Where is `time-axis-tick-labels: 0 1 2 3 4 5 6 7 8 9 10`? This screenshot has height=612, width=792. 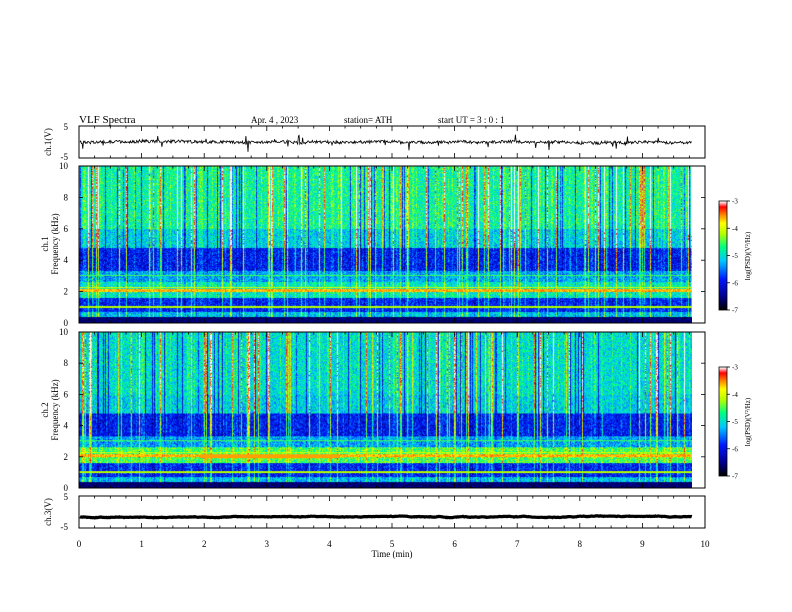 time-axis-tick-labels: 0 1 2 3 4 5 6 7 8 9 10 is located at coordinates (393, 544).